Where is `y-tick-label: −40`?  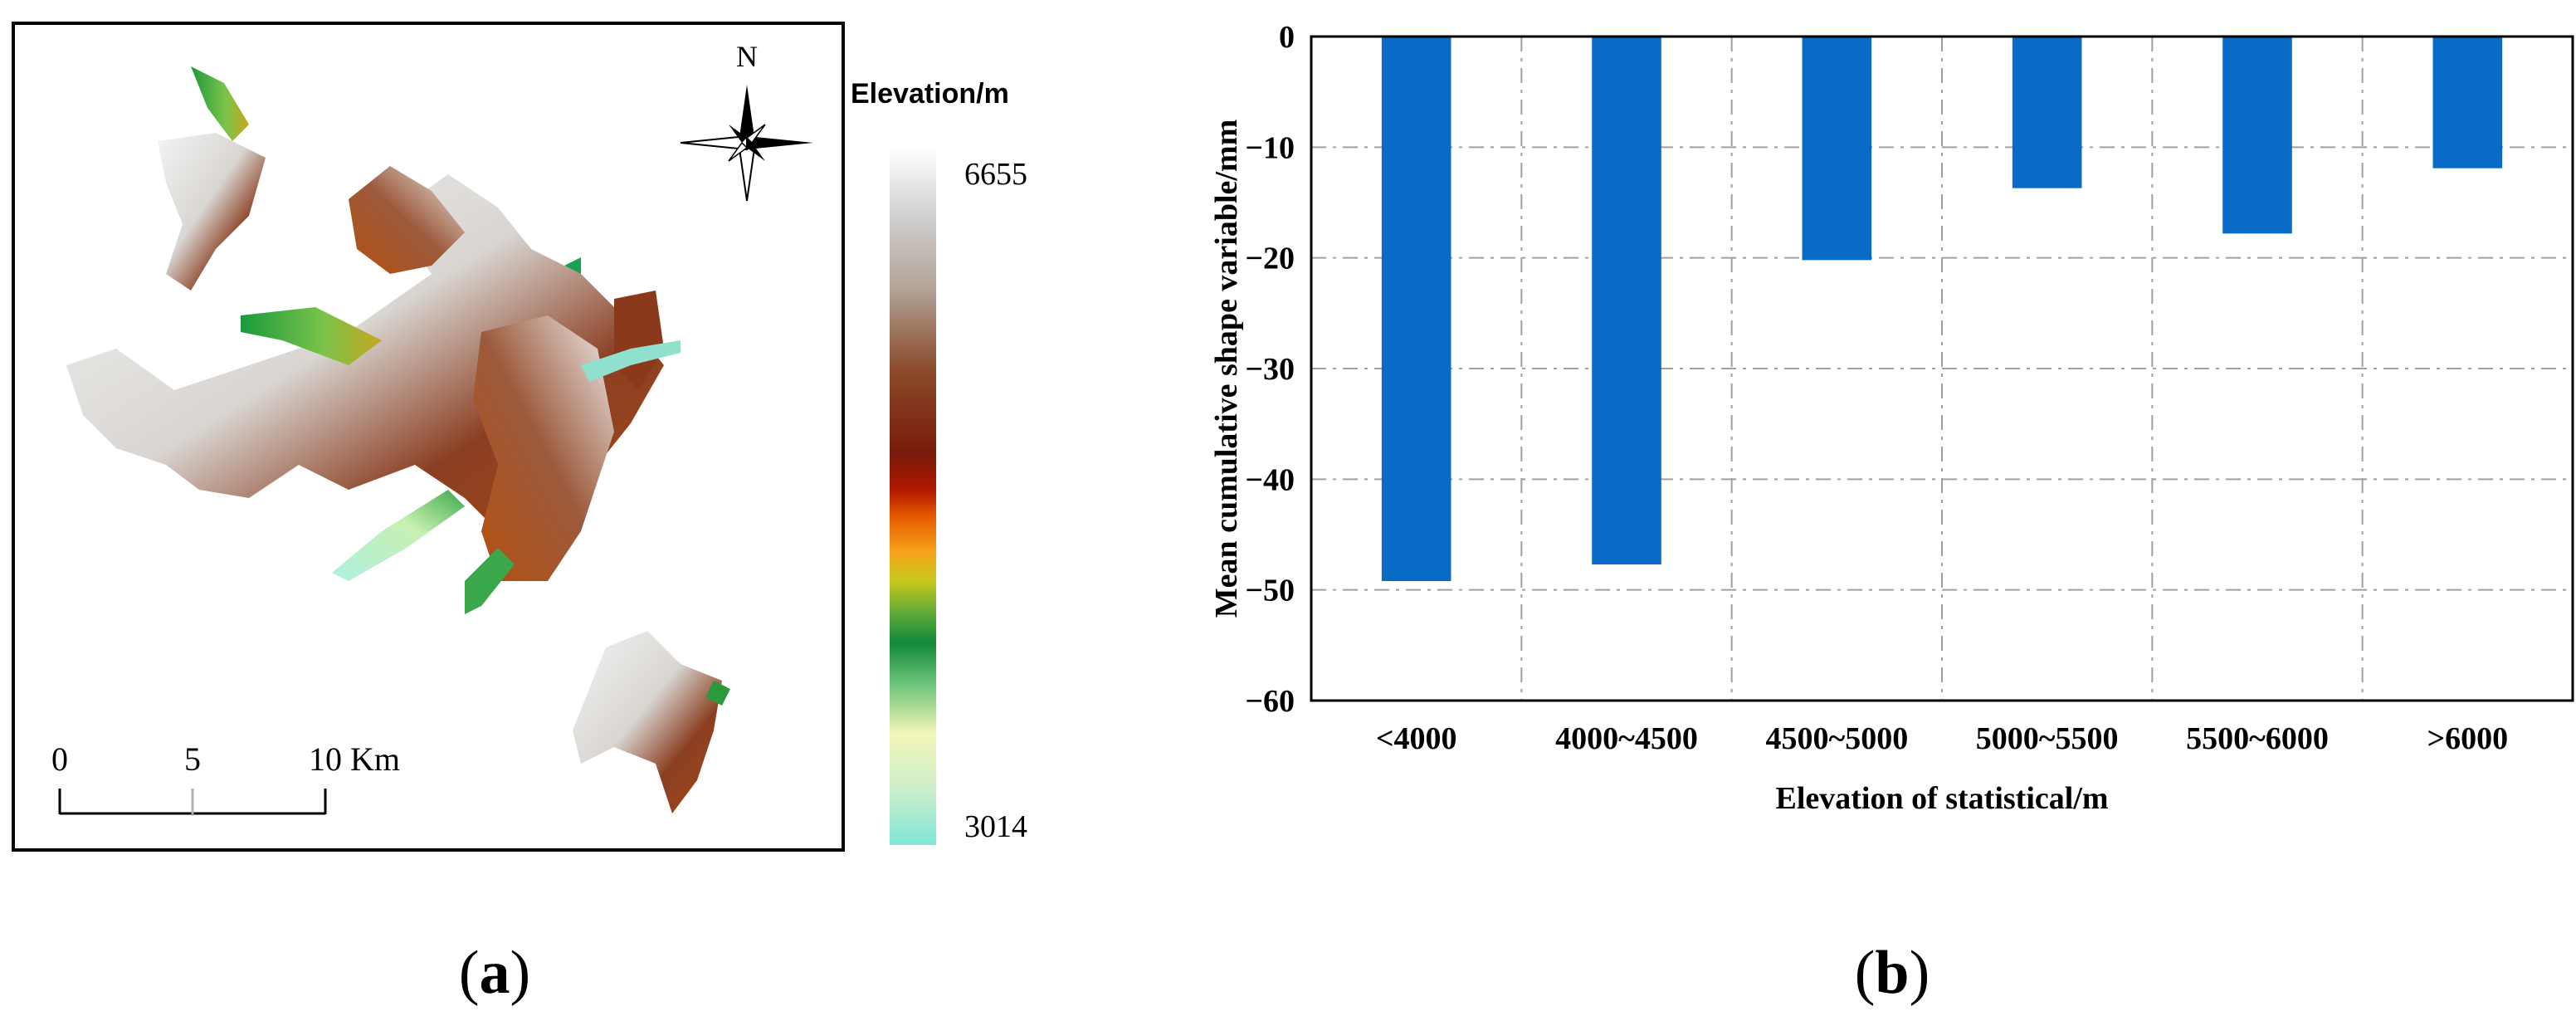
y-tick-label: −40 is located at coordinates (1270, 480).